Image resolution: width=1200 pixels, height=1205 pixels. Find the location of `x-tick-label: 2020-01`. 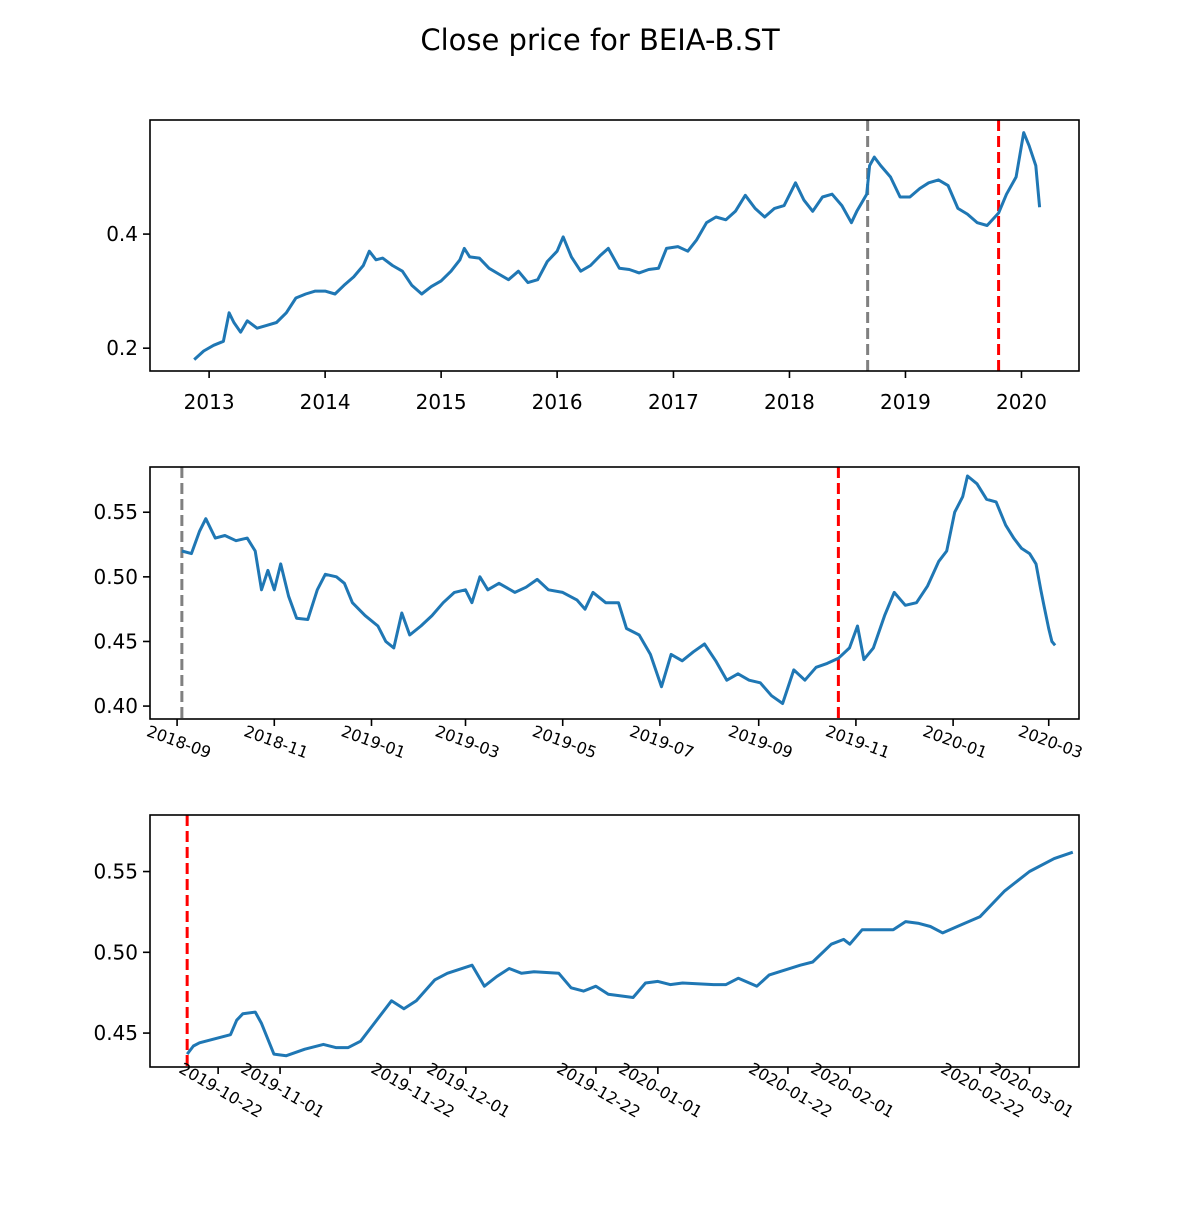

x-tick-label: 2020-01 is located at coordinates (954, 741).